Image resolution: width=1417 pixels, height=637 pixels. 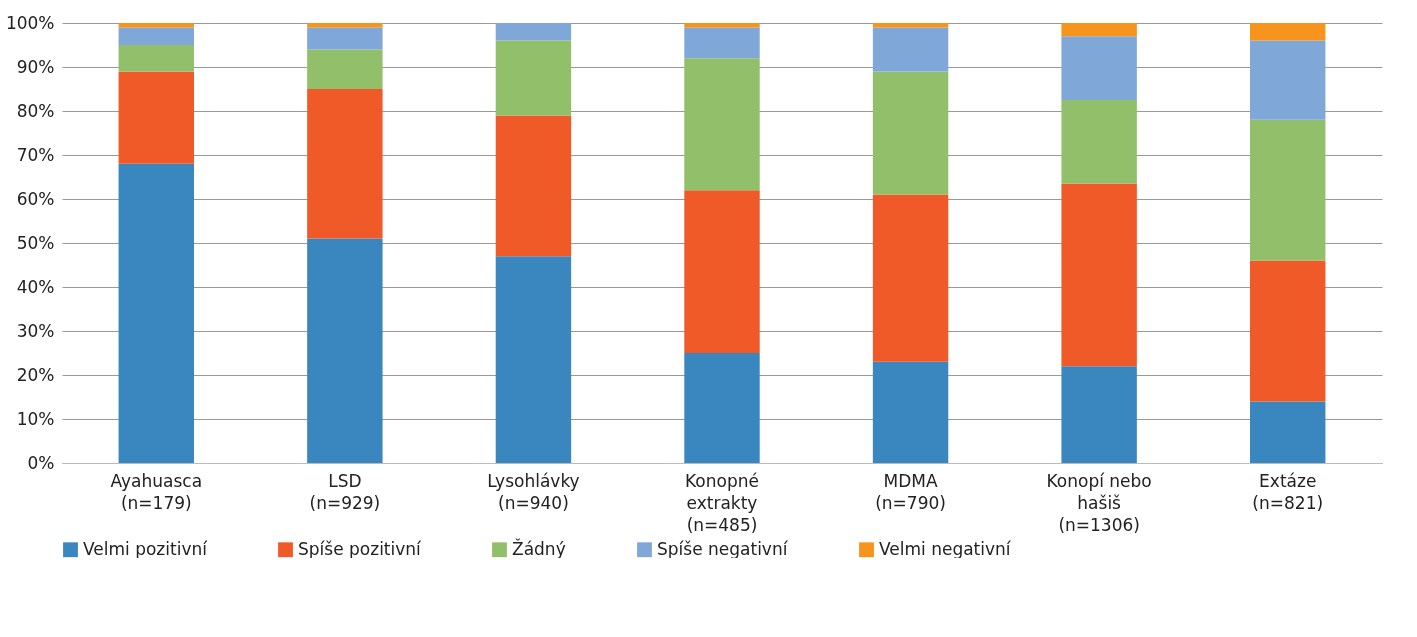 What do you see at coordinates (35, 198) in the screenshot?
I see `y-tick-label: 60%` at bounding box center [35, 198].